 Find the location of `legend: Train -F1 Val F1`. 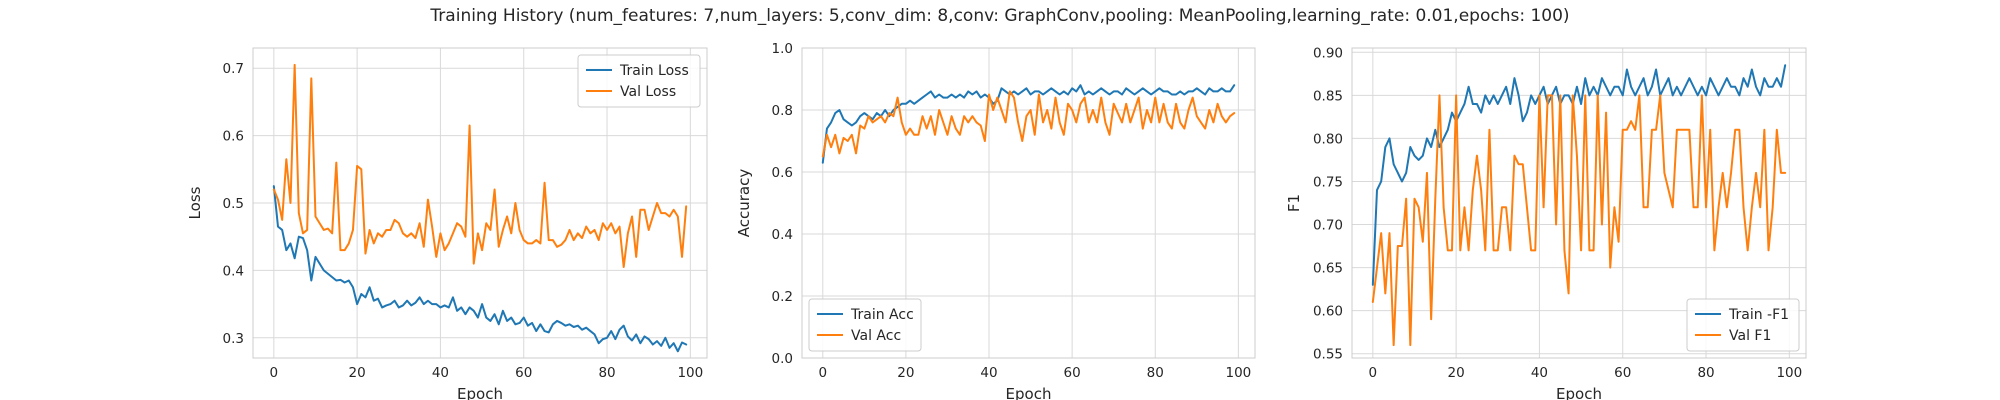

legend: Train -F1 Val F1 is located at coordinates (1743, 325).